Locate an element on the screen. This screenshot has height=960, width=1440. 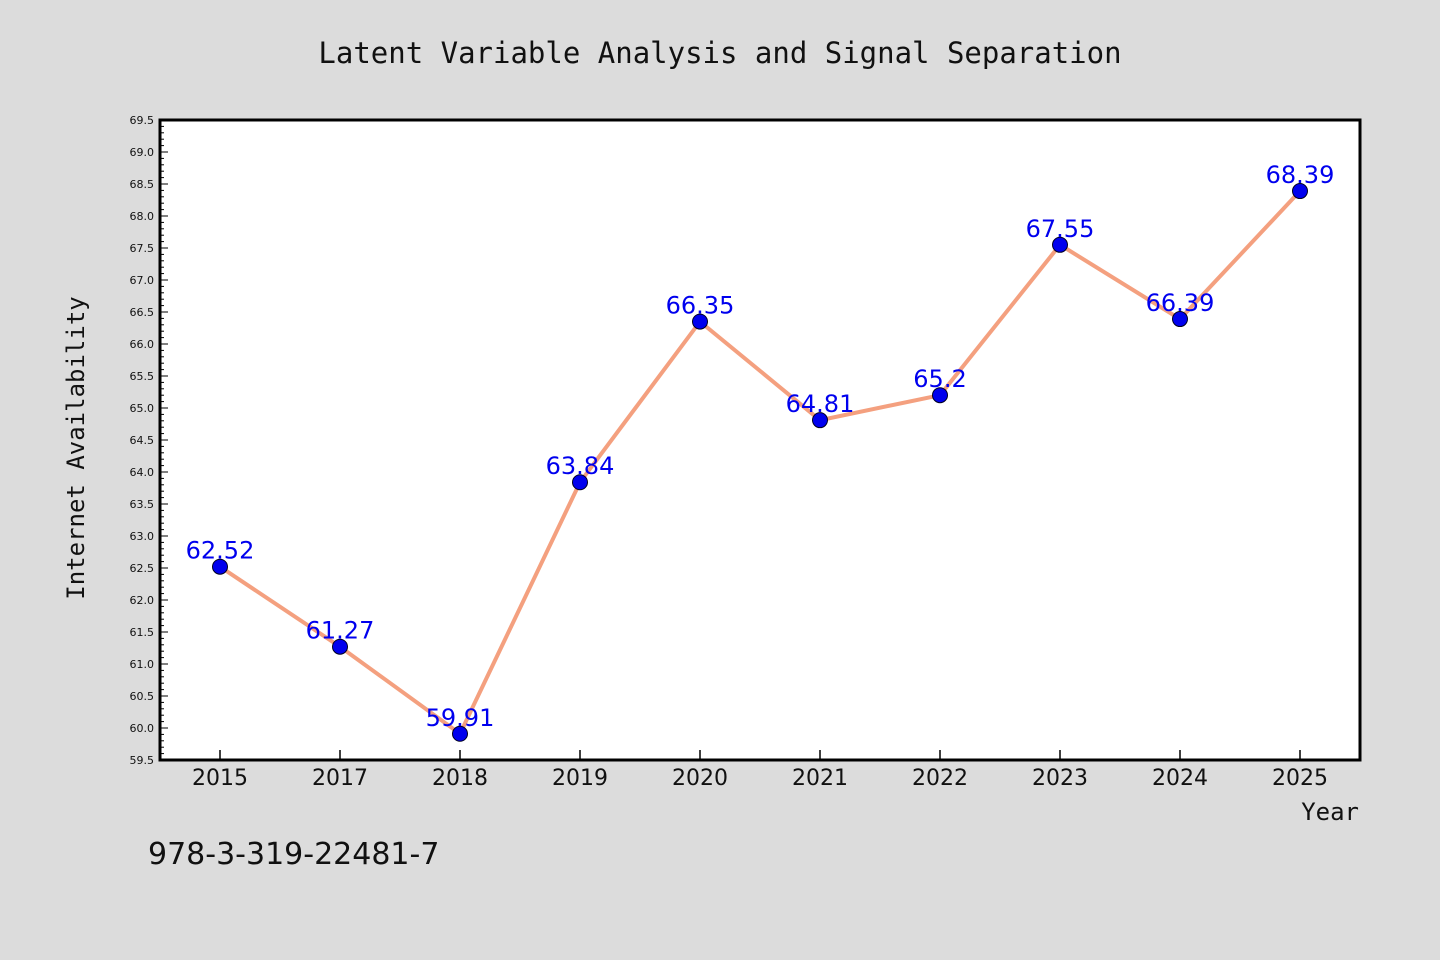
x-tick-label: 2019 is located at coordinates (580, 778).